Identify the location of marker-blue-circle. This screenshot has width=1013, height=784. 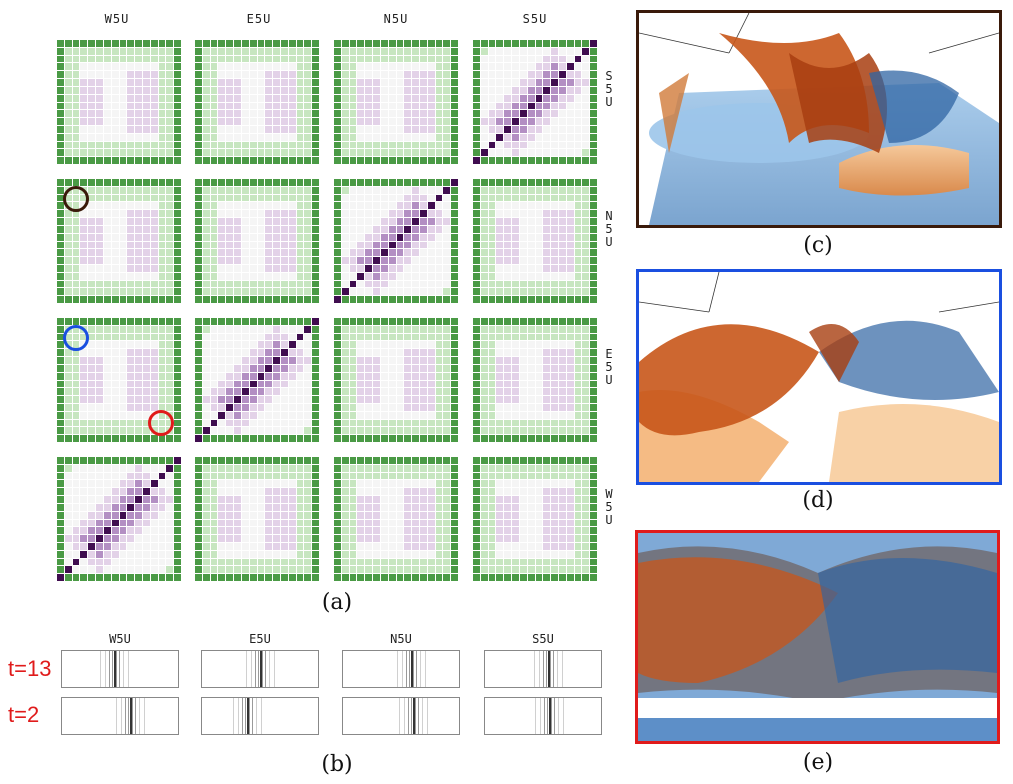
(76, 338).